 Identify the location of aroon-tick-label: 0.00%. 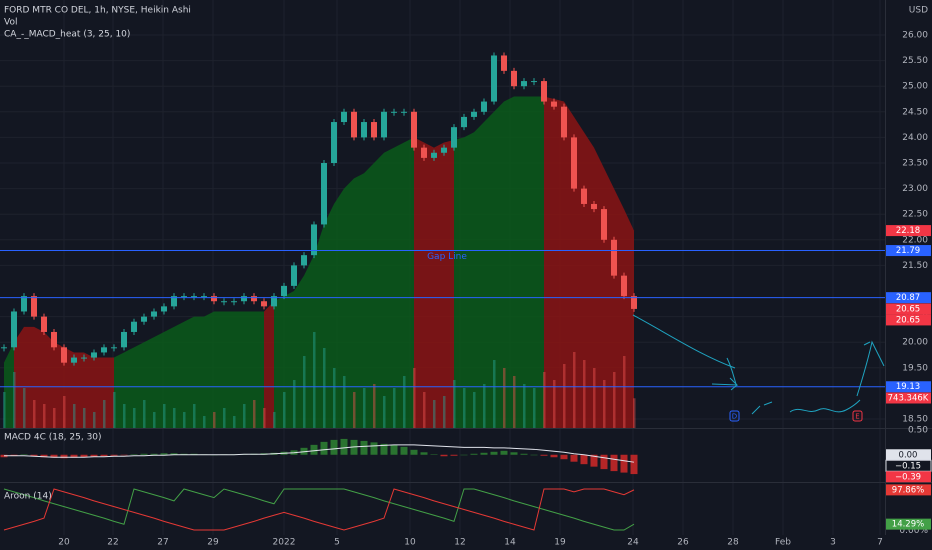
(913, 531).